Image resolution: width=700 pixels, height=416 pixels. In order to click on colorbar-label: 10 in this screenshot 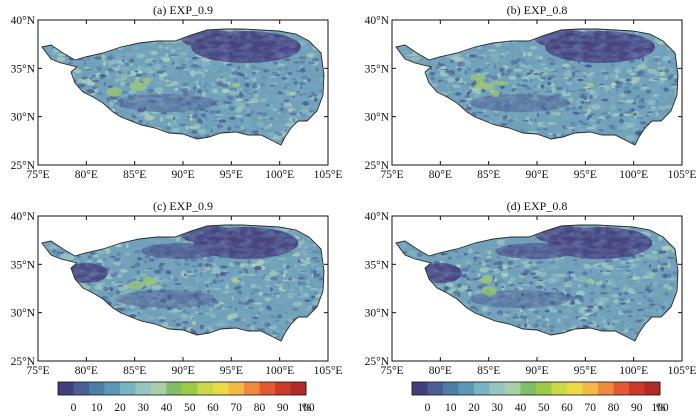, I will do `click(97, 408)`.